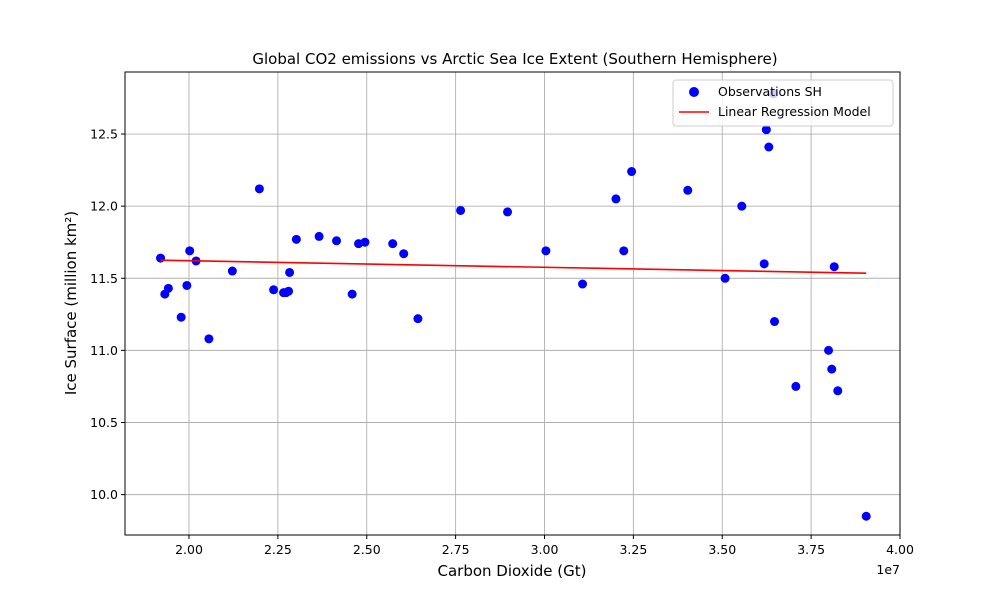  Describe the element at coordinates (104, 350) in the screenshot. I see `y-tick-label: 11.0` at that location.